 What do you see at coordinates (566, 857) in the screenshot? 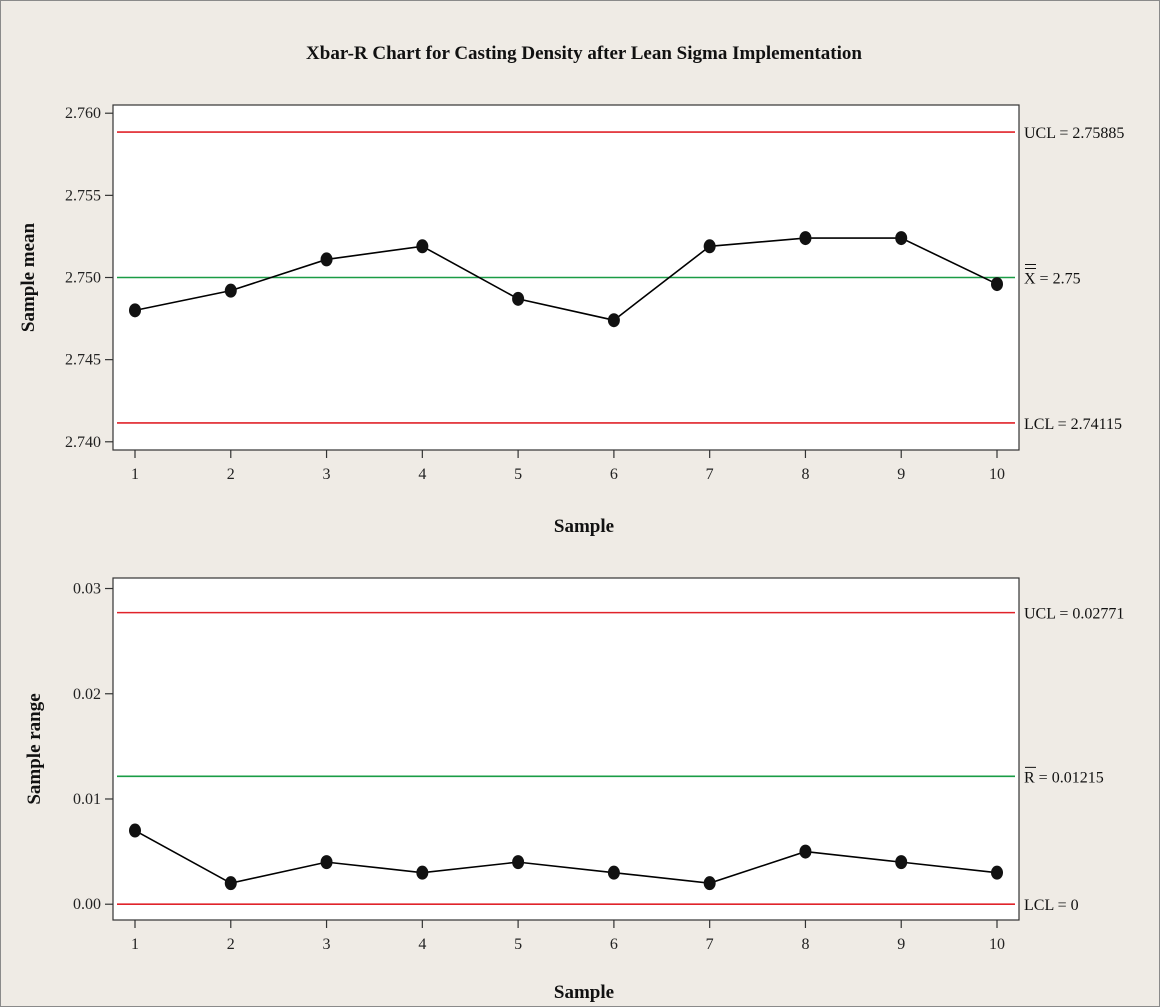
I see `range-series-line` at bounding box center [566, 857].